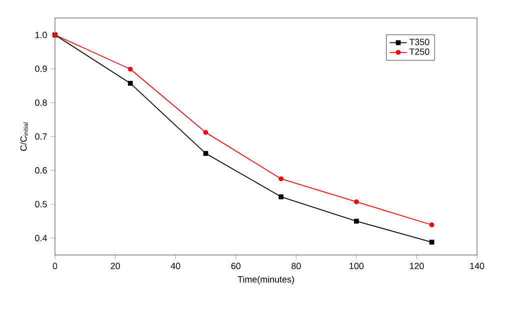 The image size is (520, 314). I want to click on x-axis-title: Time(minutes), so click(266, 280).